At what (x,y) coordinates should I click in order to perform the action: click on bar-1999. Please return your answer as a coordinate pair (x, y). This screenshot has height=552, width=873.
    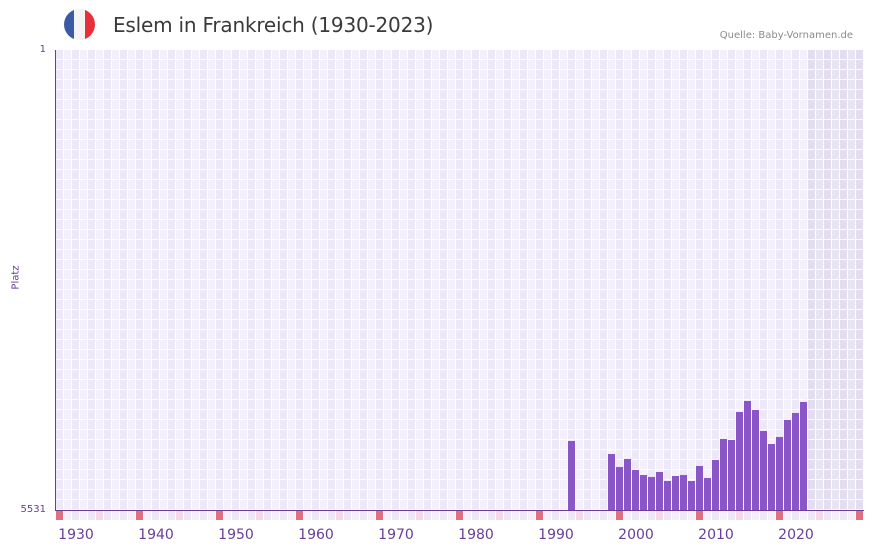
    Looking at the image, I should click on (627, 484).